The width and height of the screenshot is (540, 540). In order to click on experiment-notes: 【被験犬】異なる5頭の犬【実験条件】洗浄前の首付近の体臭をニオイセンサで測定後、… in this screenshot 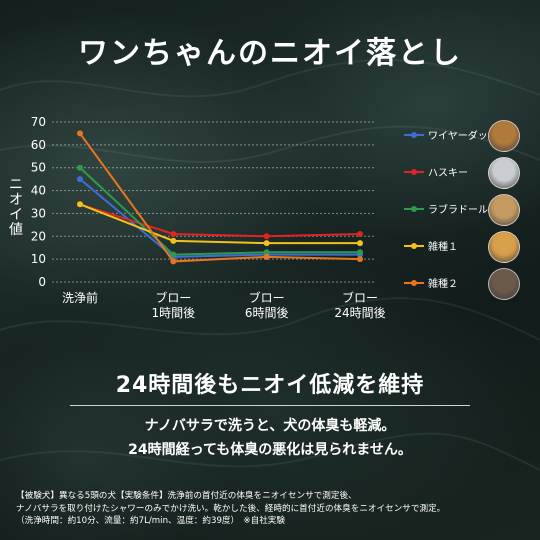, I will do `click(273, 509)`.